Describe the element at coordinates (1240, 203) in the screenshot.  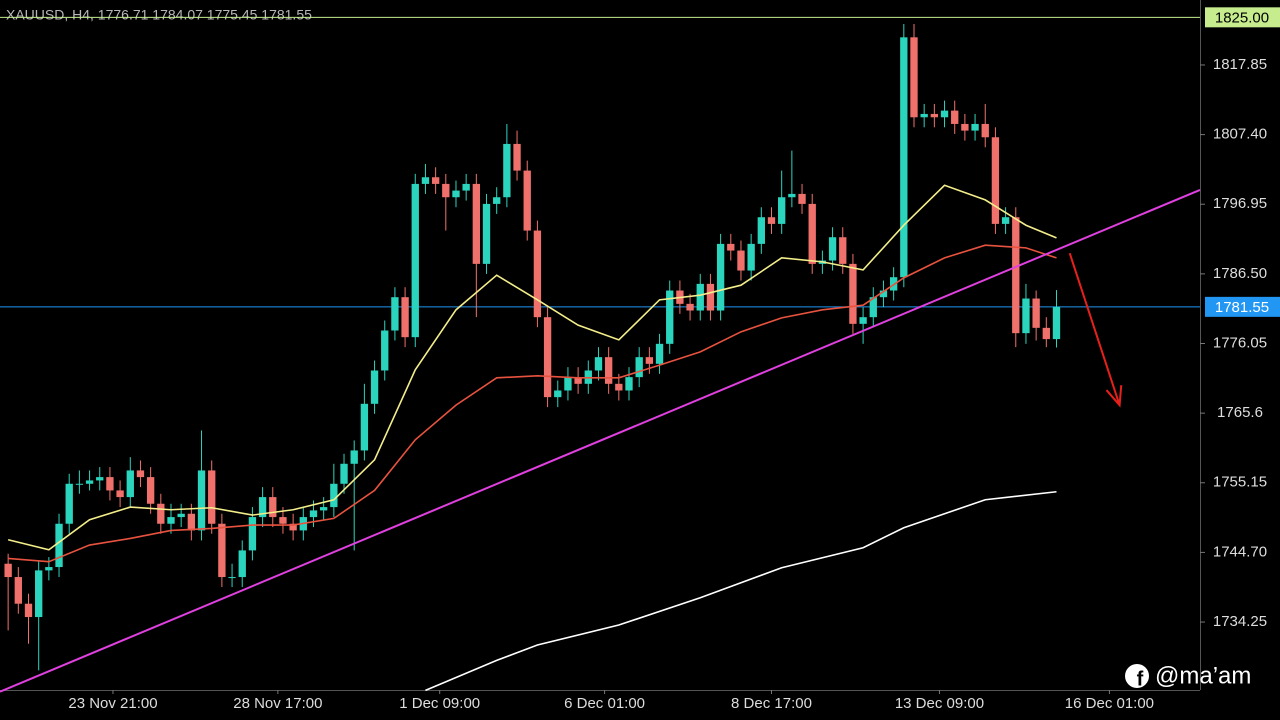
I see `y-tick-label: 1796.95` at that location.